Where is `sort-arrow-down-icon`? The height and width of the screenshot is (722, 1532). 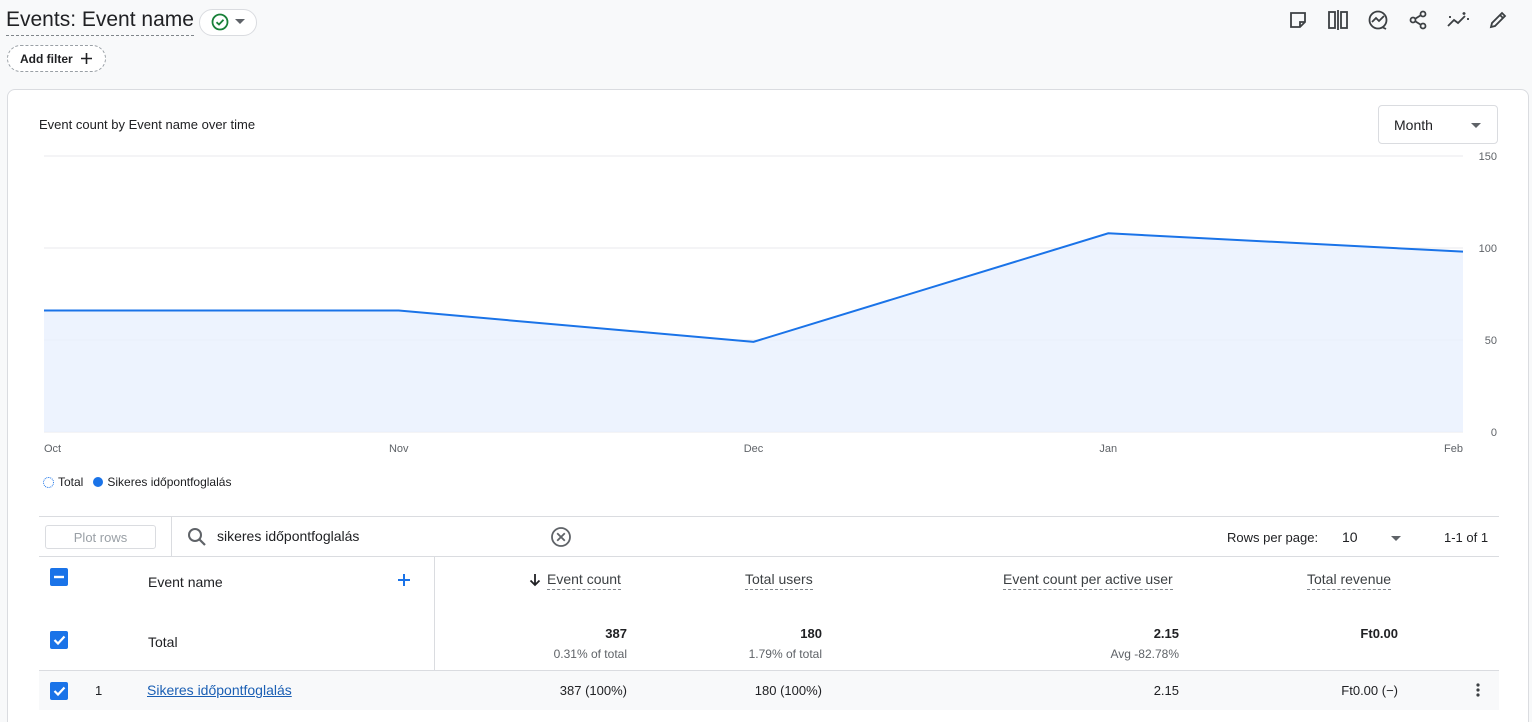 sort-arrow-down-icon is located at coordinates (535, 580).